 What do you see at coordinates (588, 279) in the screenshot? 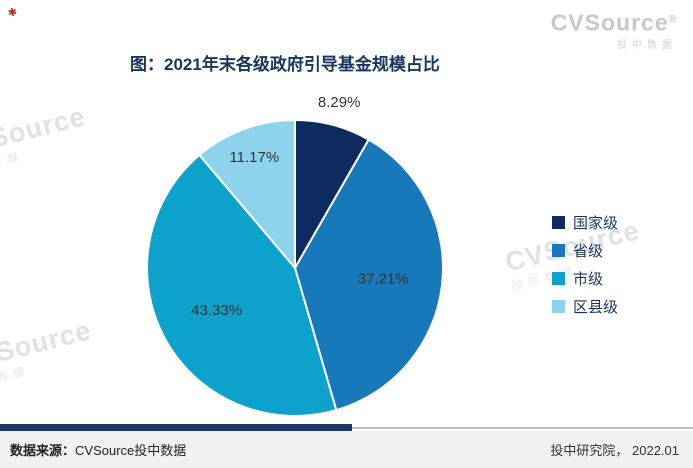
I see `legend-label-municipal: 市级` at bounding box center [588, 279].